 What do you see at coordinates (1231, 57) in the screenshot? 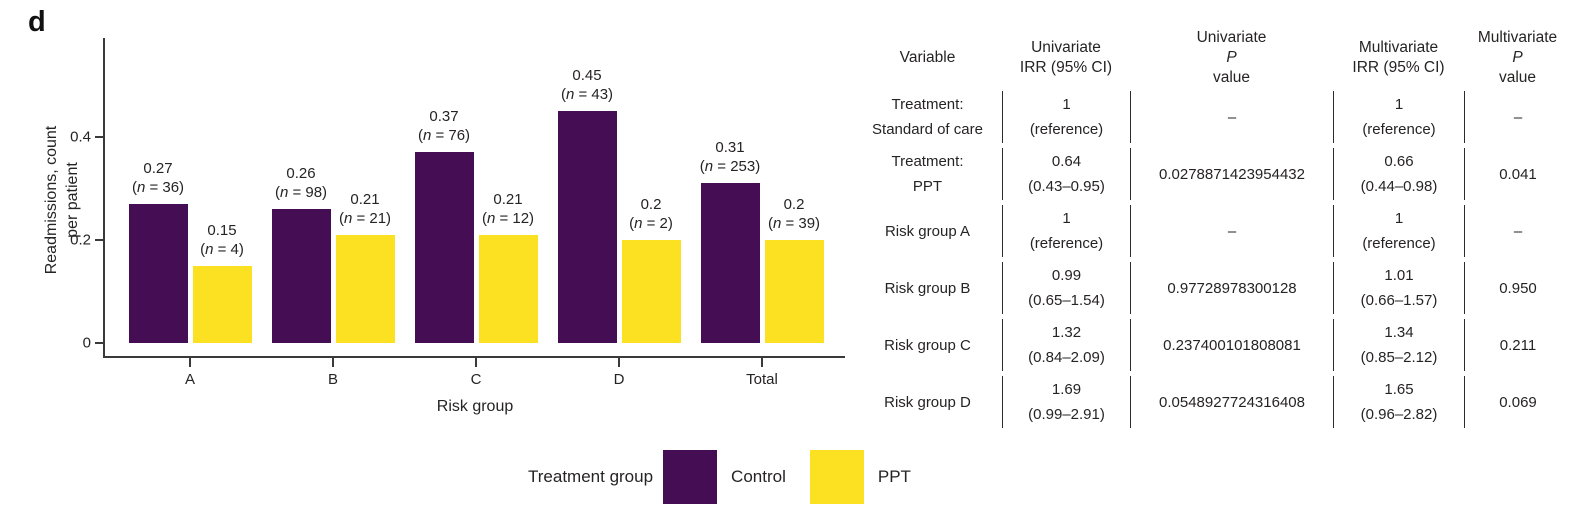
I see `table-header-col3: Univariate P value` at bounding box center [1231, 57].